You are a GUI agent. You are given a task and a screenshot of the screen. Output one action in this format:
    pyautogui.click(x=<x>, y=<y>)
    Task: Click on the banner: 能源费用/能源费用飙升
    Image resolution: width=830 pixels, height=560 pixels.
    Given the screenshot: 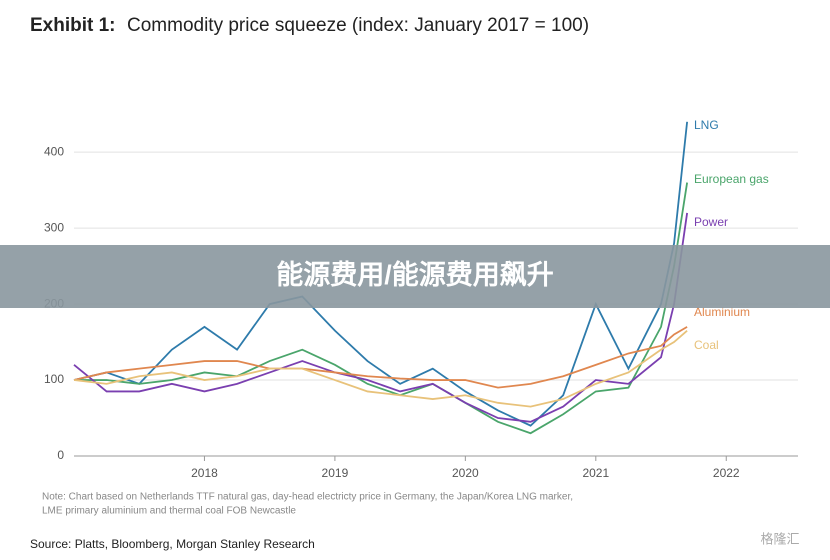 What is the action you would take?
    pyautogui.click(x=415, y=274)
    